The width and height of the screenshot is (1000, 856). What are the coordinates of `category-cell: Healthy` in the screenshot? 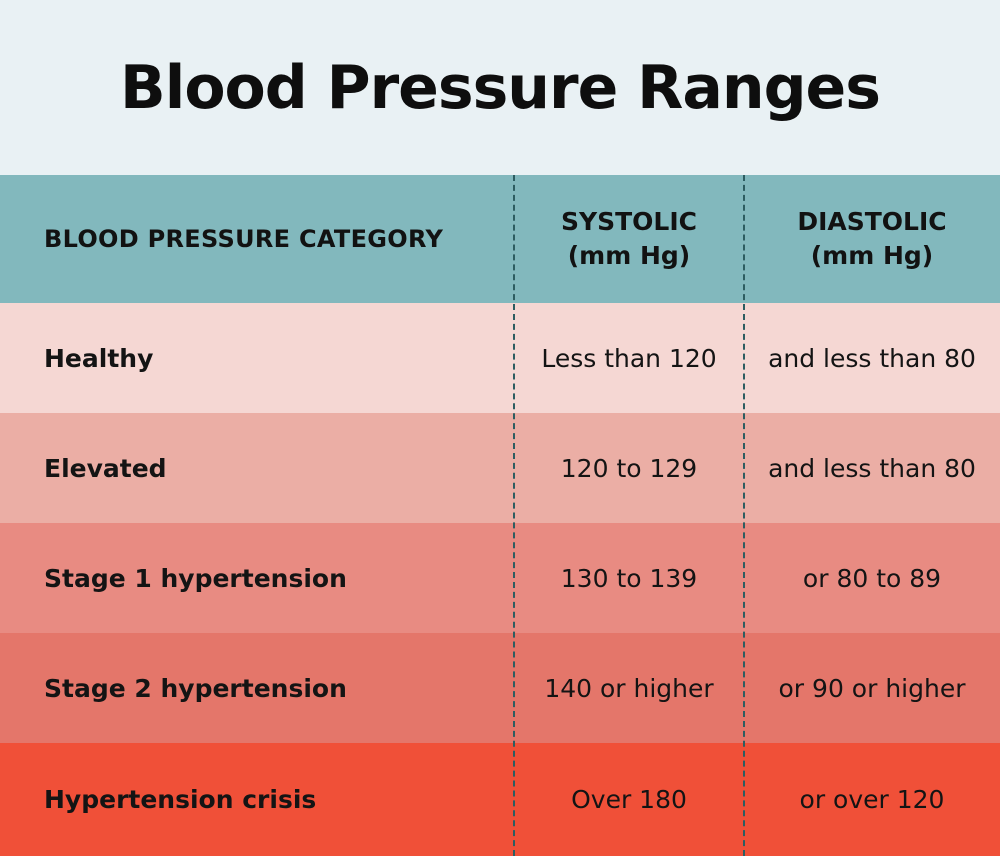 It's located at (99, 358).